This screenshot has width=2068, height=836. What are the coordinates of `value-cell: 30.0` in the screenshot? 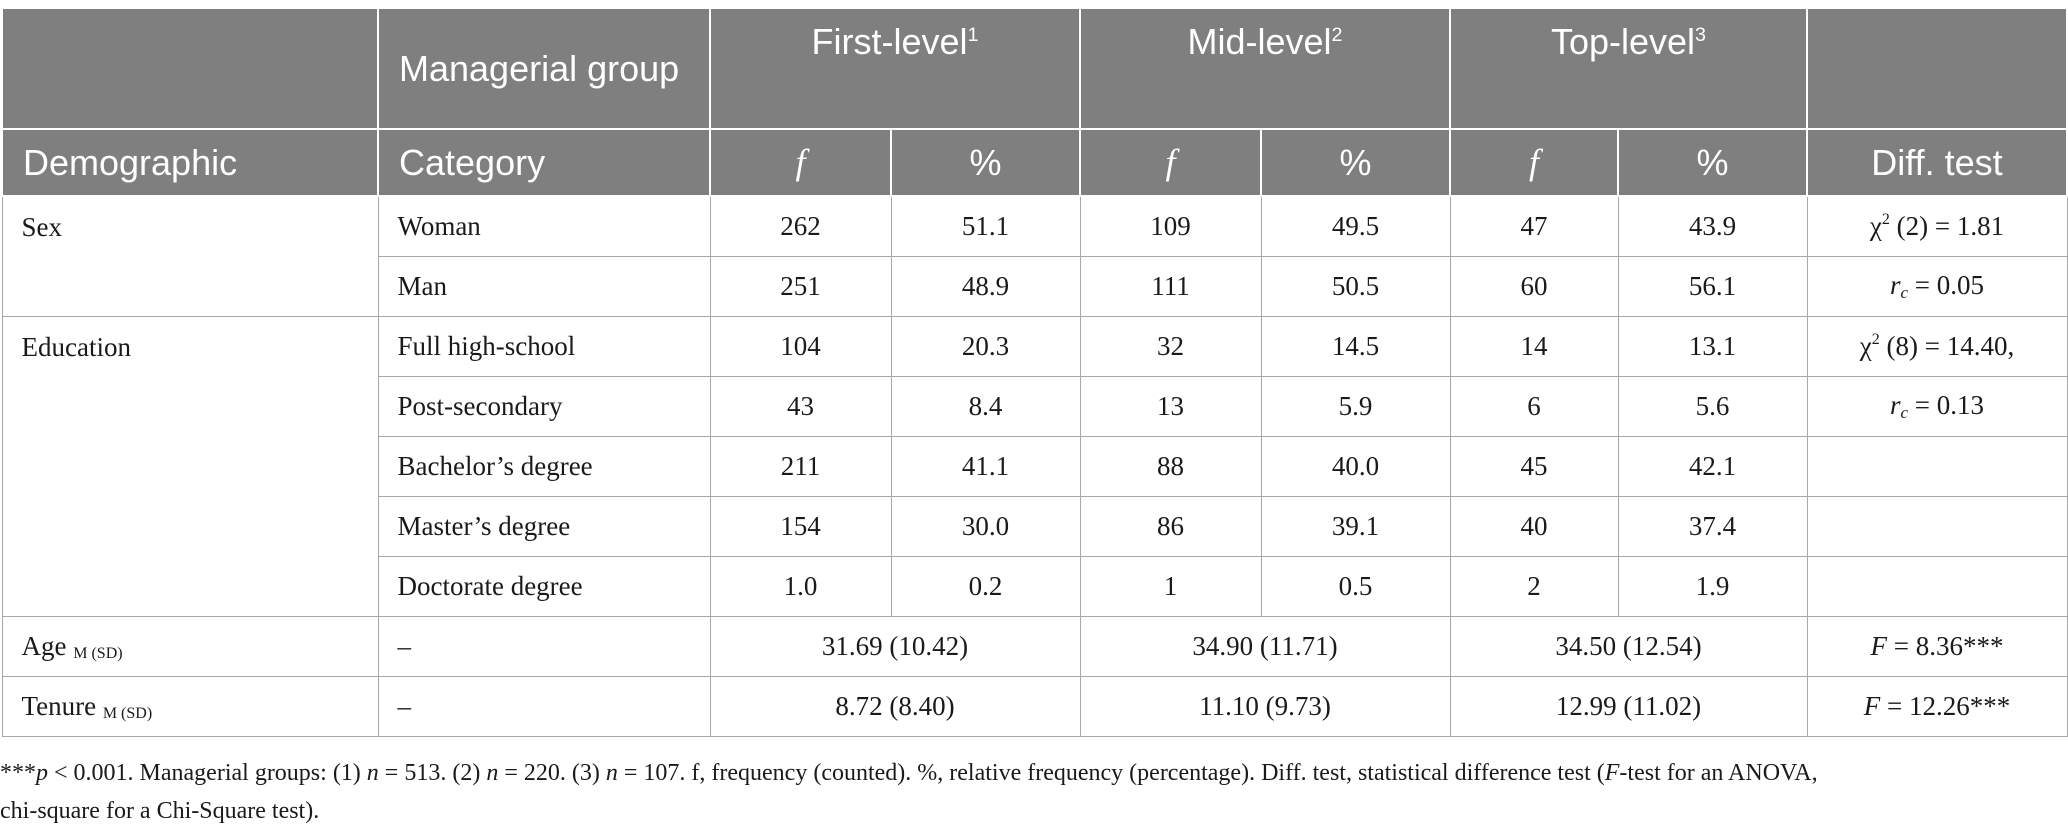 It's located at (985, 526).